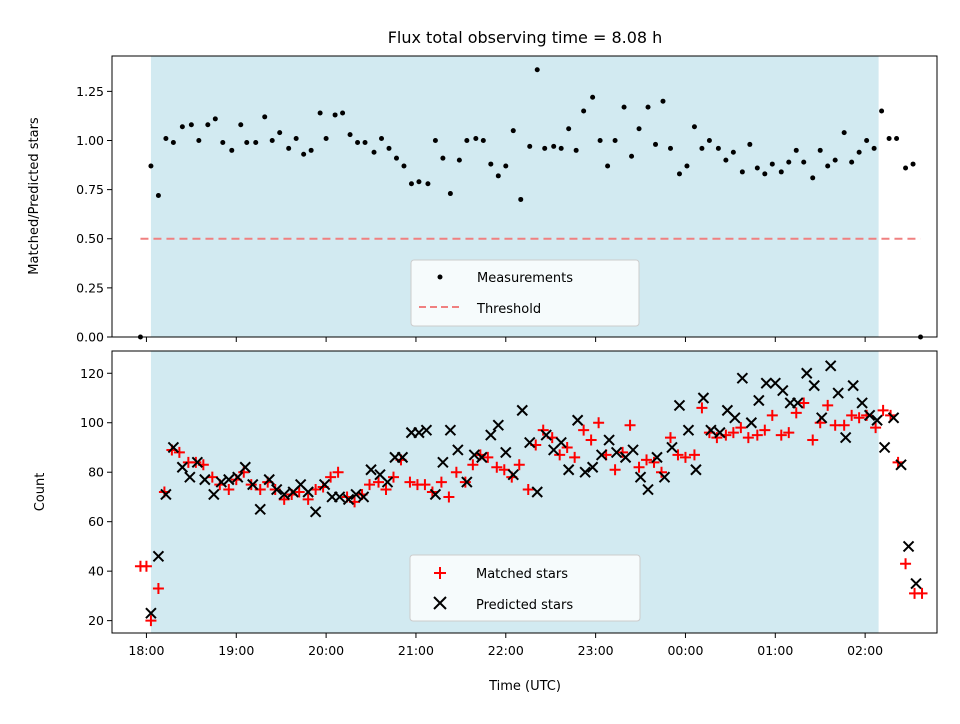 The width and height of the screenshot is (960, 724). I want to click on top-y-tick-label-2: 0.50, so click(90, 238).